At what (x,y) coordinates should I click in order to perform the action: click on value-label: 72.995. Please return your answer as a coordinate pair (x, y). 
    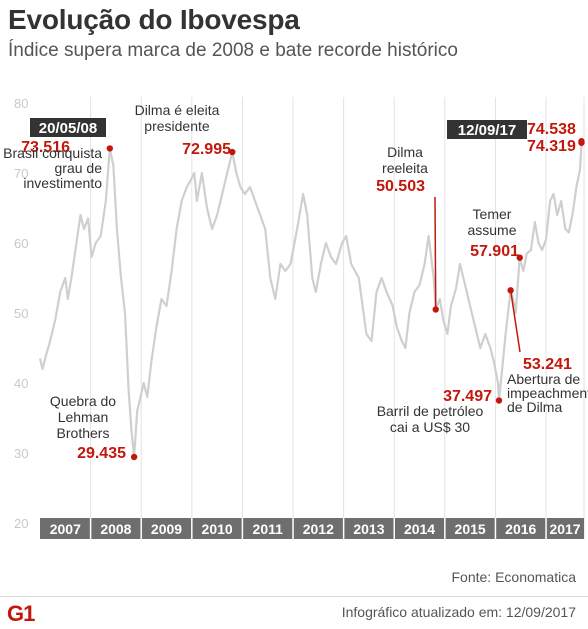
    Looking at the image, I should click on (206, 149).